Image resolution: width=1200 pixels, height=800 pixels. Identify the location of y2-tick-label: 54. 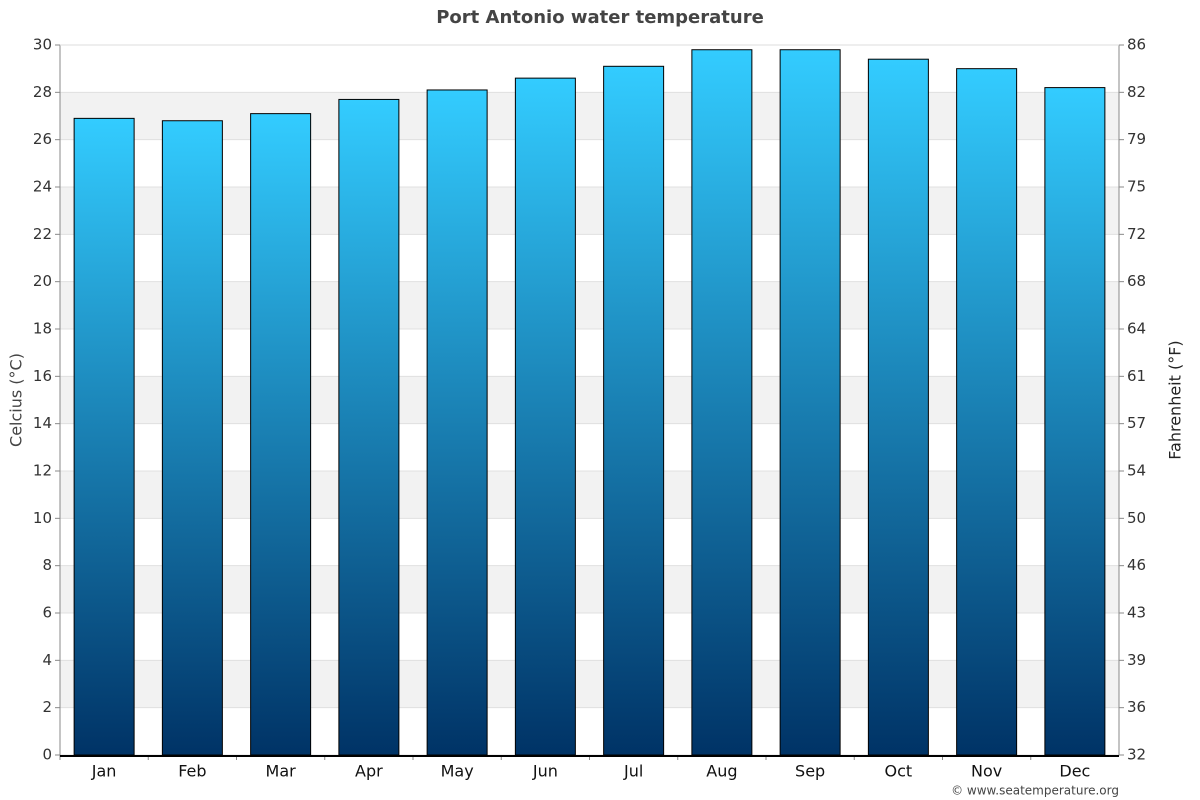
(1136, 471).